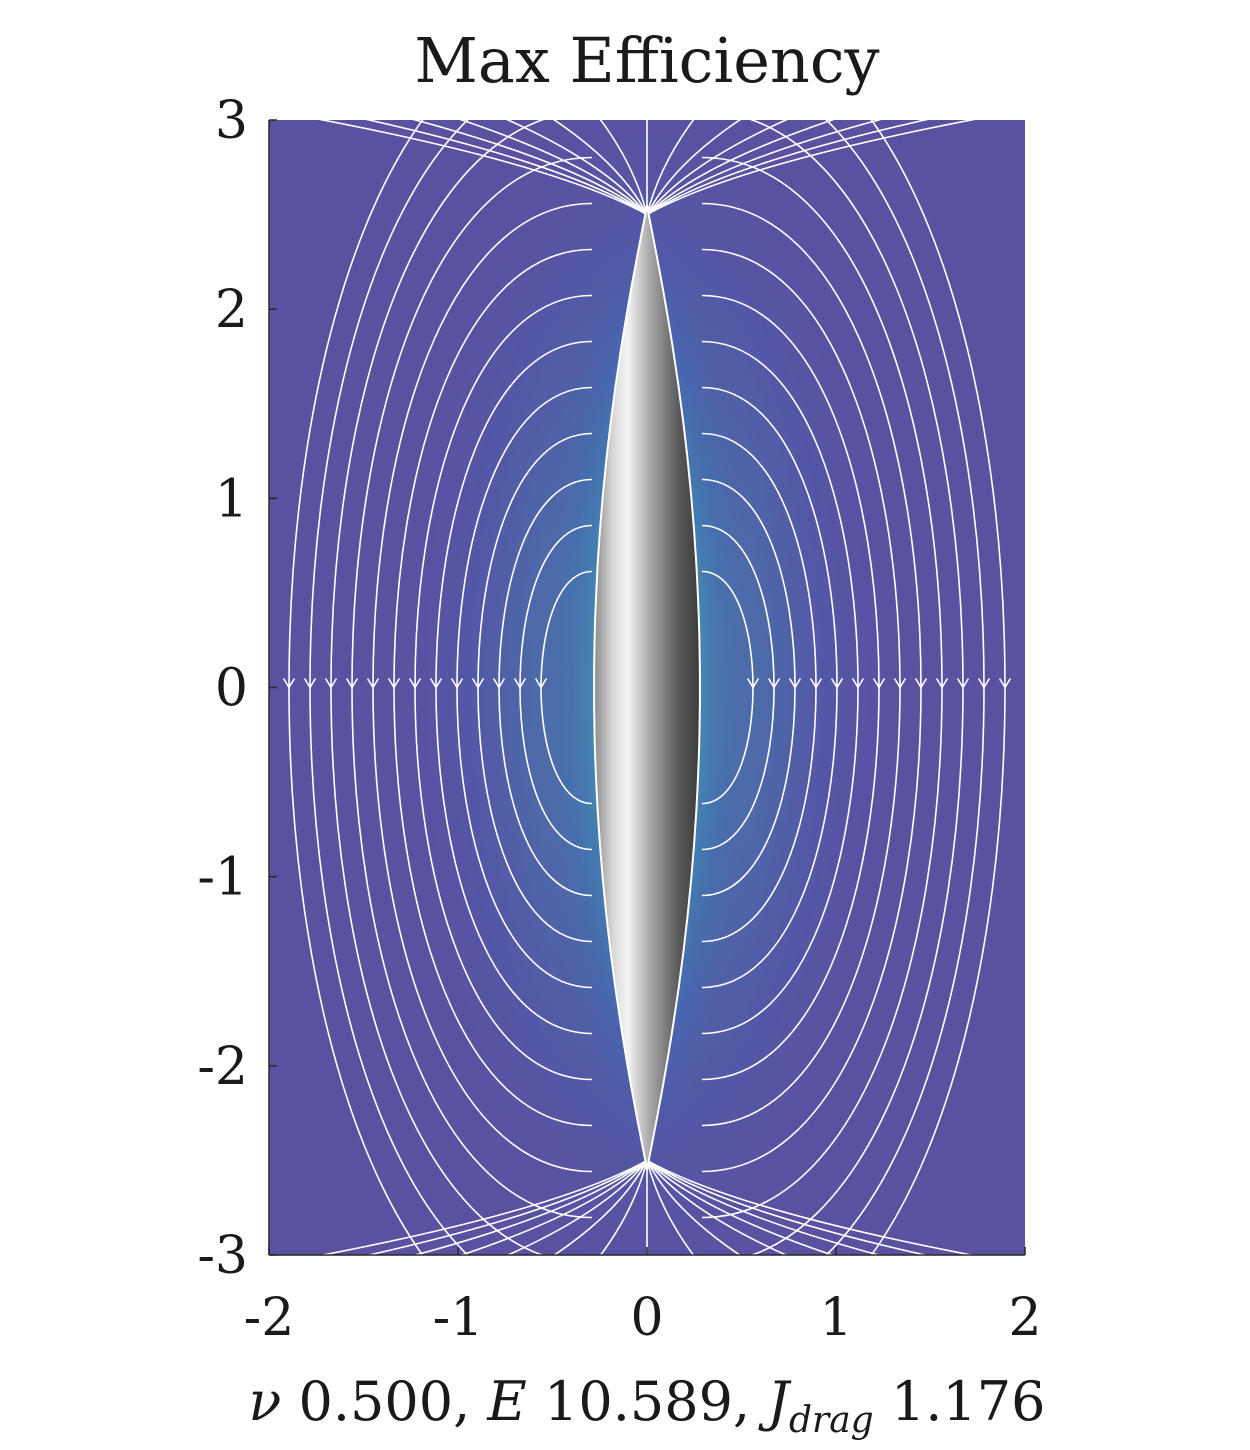 The width and height of the screenshot is (1250, 1450). What do you see at coordinates (269, 1318) in the screenshot?
I see `x-tick-label: -2` at bounding box center [269, 1318].